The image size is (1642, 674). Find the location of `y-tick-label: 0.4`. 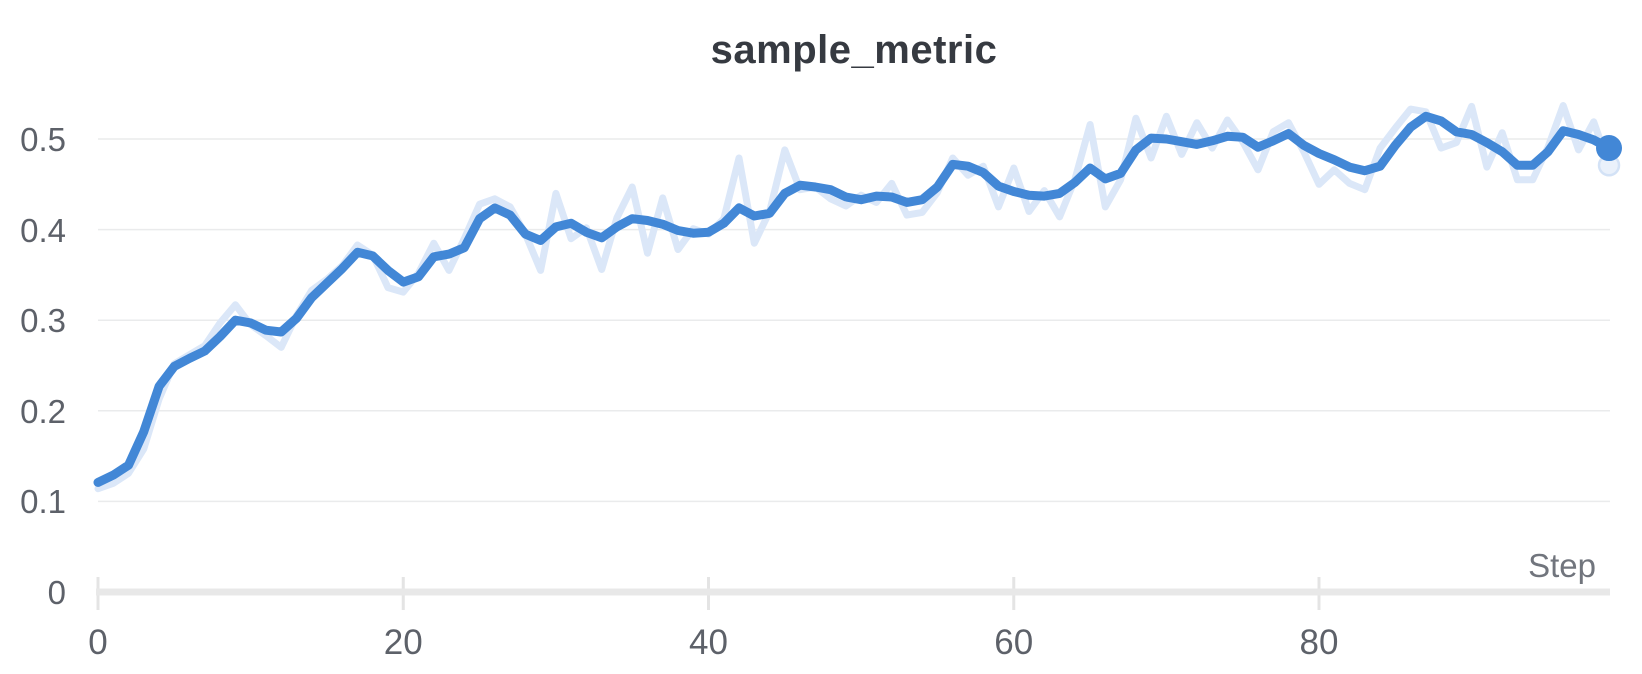

y-tick-label: 0.4 is located at coordinates (43, 230).